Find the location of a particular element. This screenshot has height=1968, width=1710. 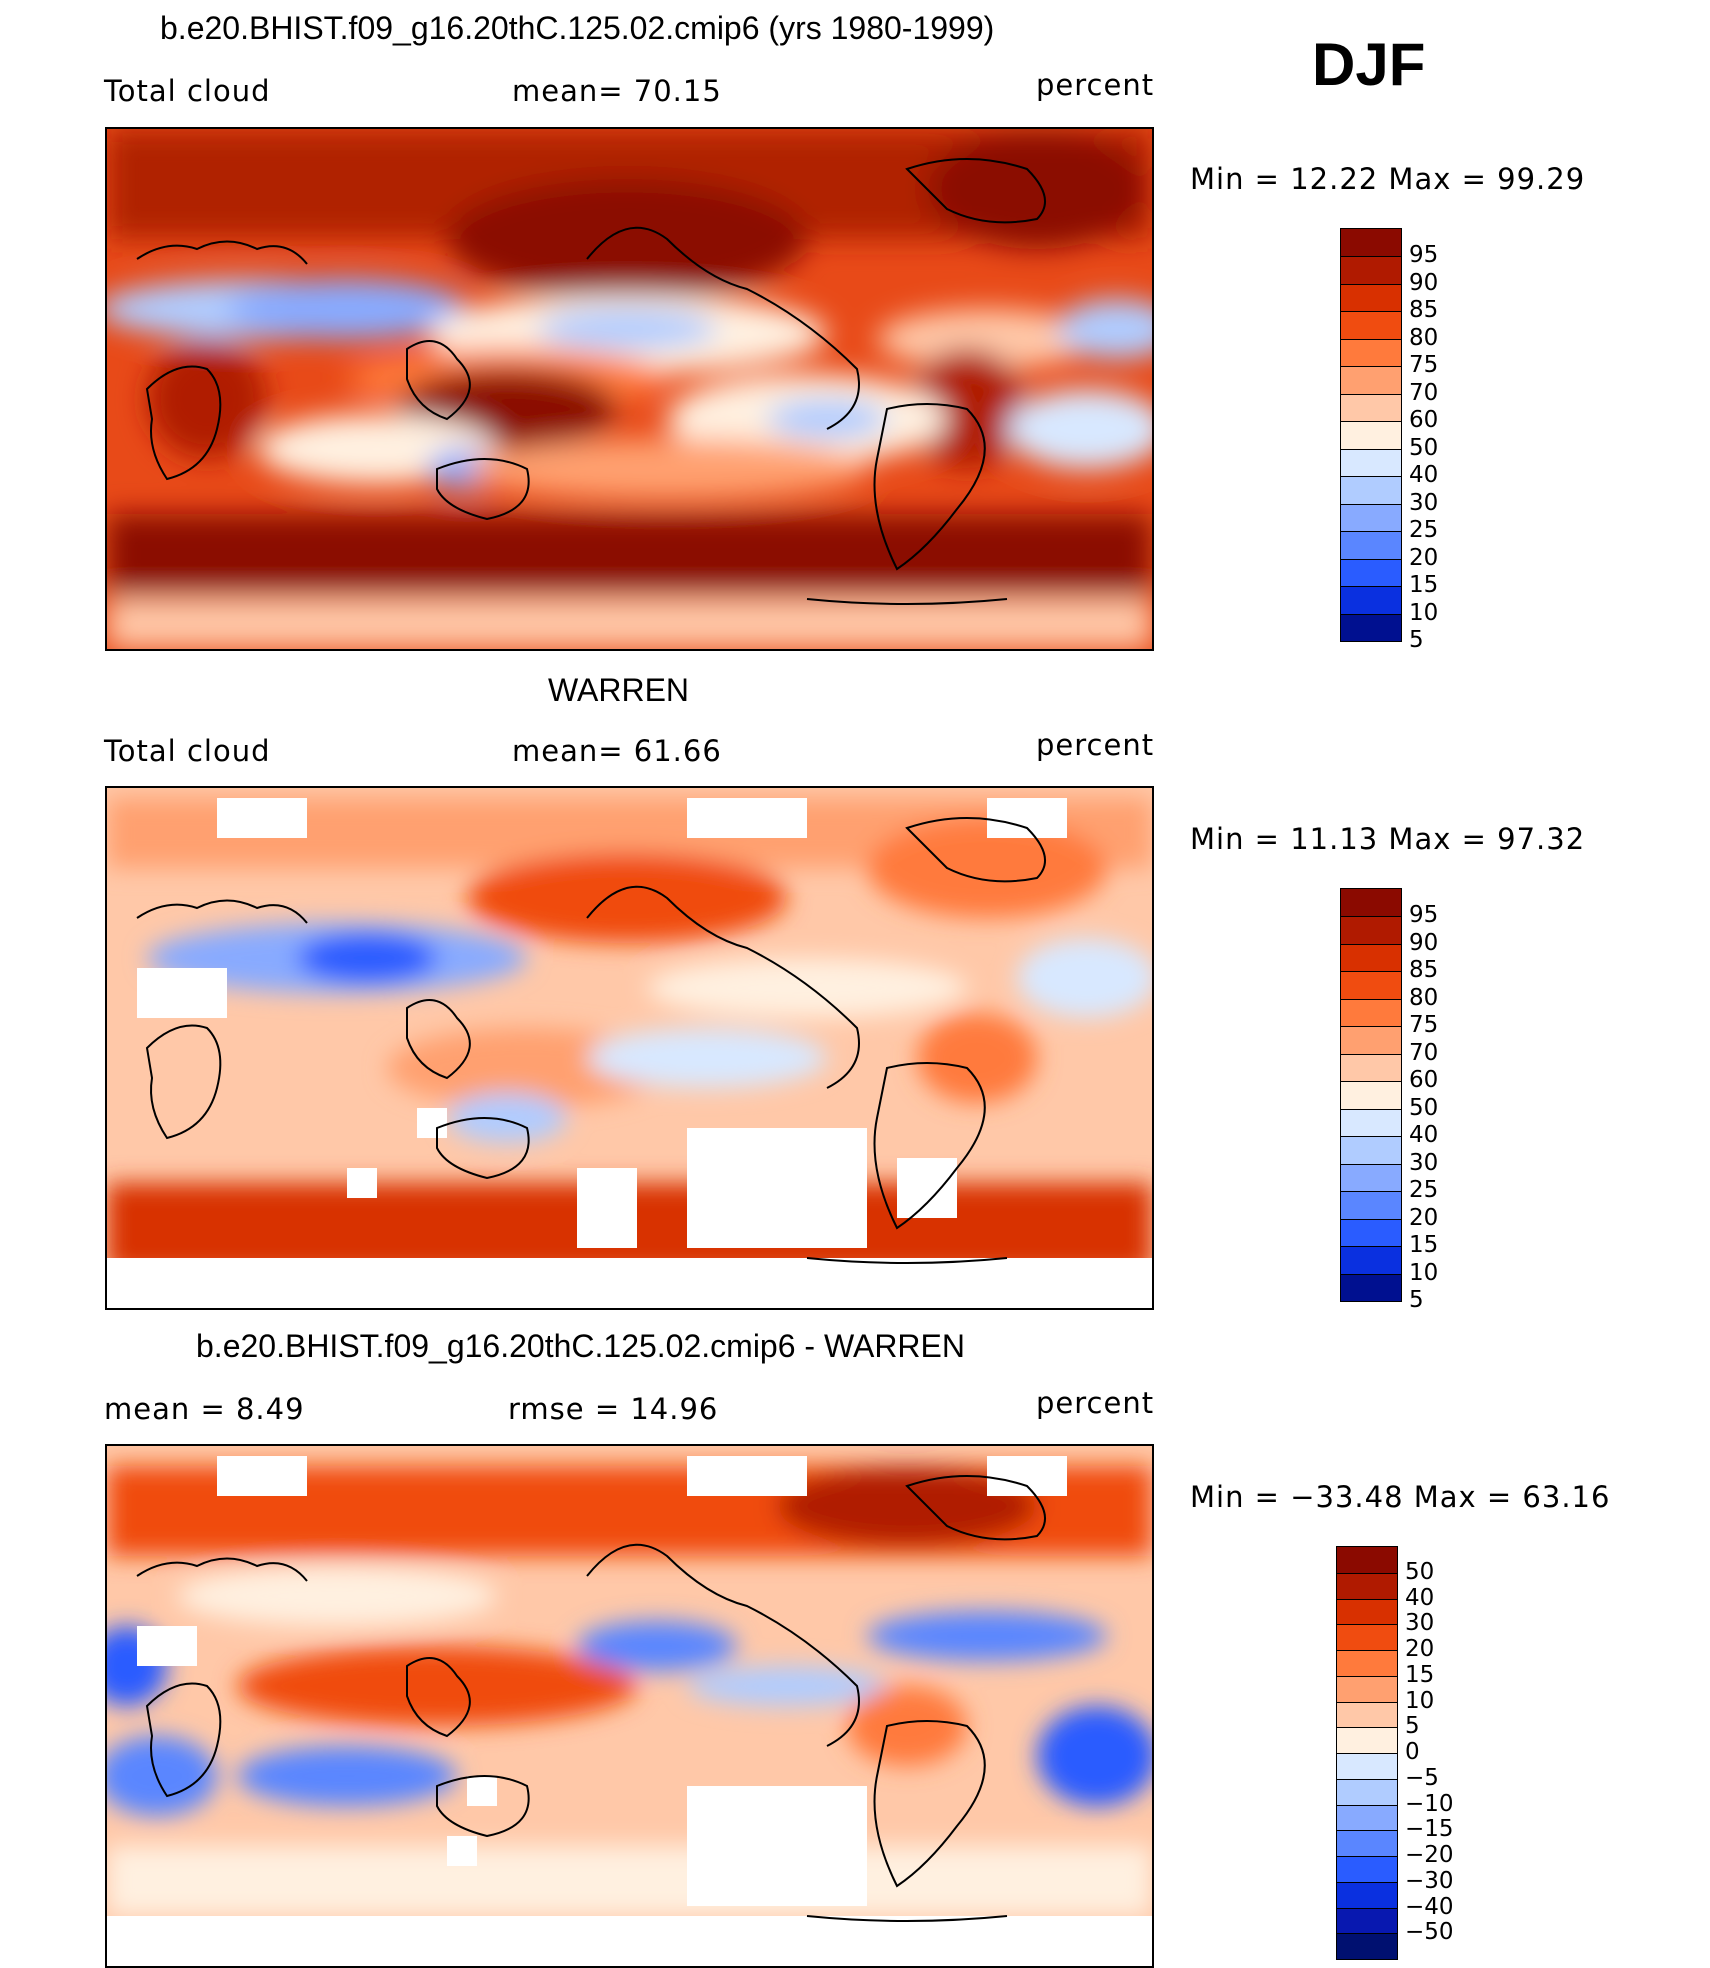

panel-3-min-max: Min = −33.48 Max = 63.16 is located at coordinates (1400, 1497).